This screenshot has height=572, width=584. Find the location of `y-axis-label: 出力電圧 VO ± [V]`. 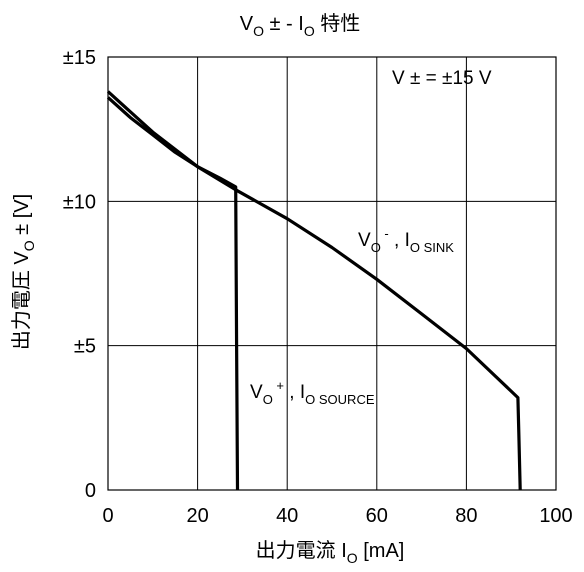

y-axis-label: 出力電圧 VO ± [V] is located at coordinates (23, 272).